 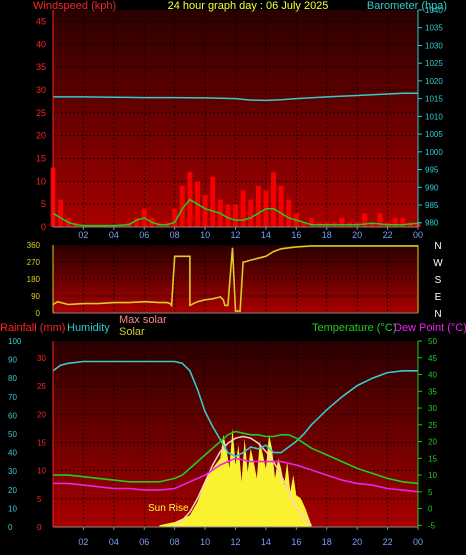 I want to click on temp-y-tick-label: 25, so click(x=432, y=425).